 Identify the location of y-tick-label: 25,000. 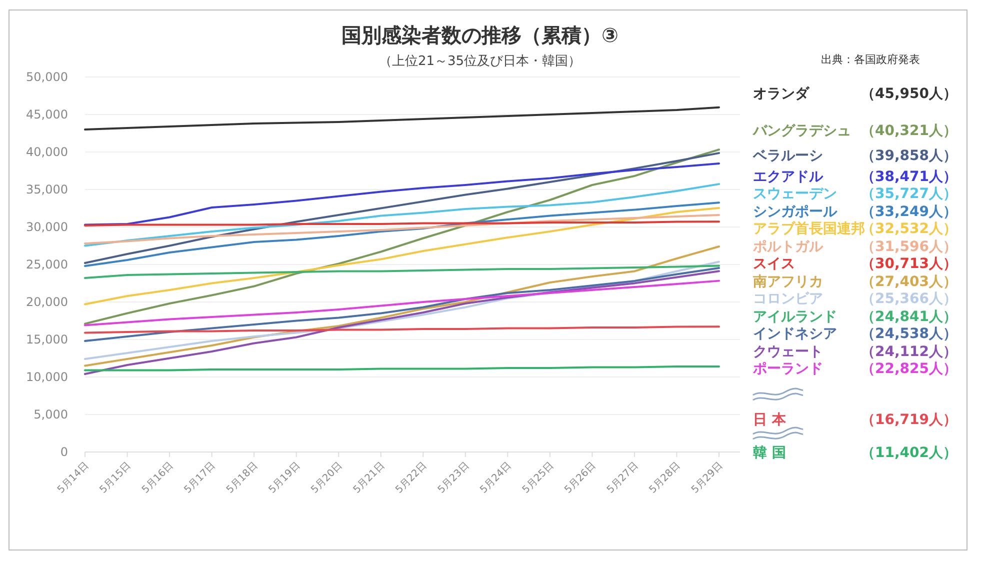
(47, 265).